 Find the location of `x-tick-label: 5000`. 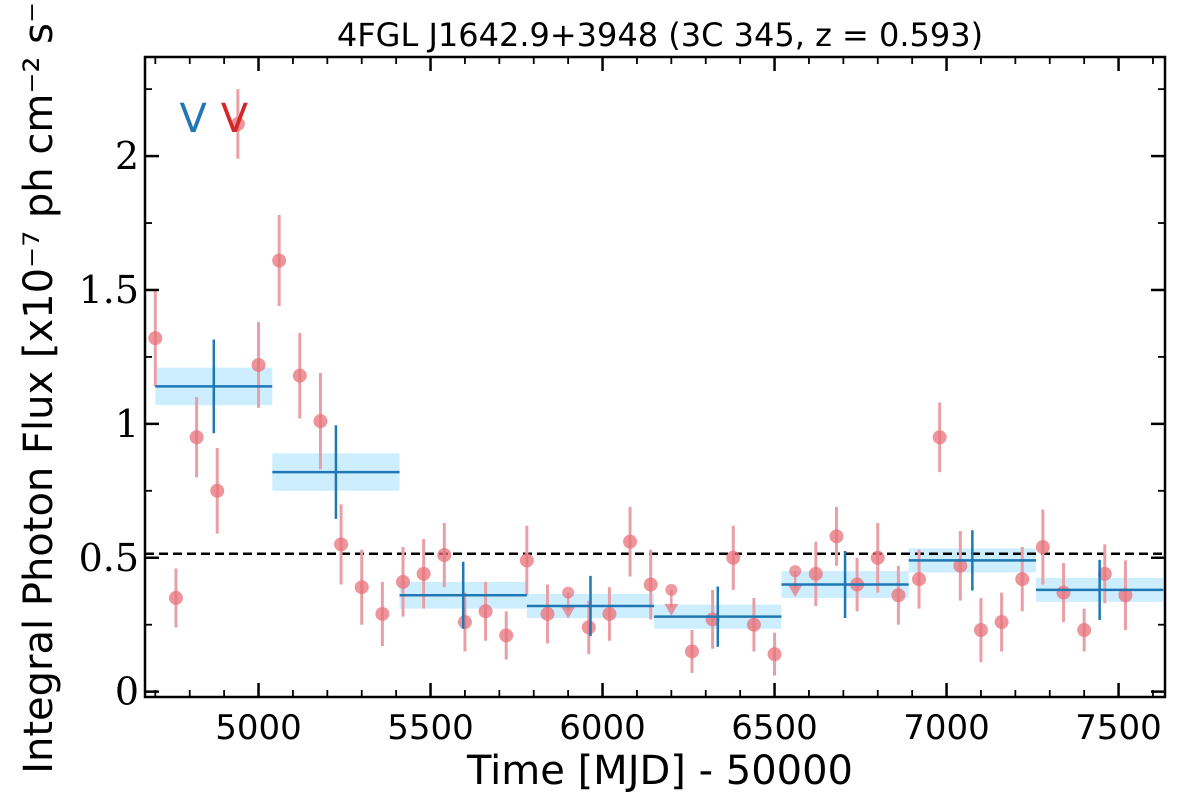

x-tick-label: 5000 is located at coordinates (258, 728).